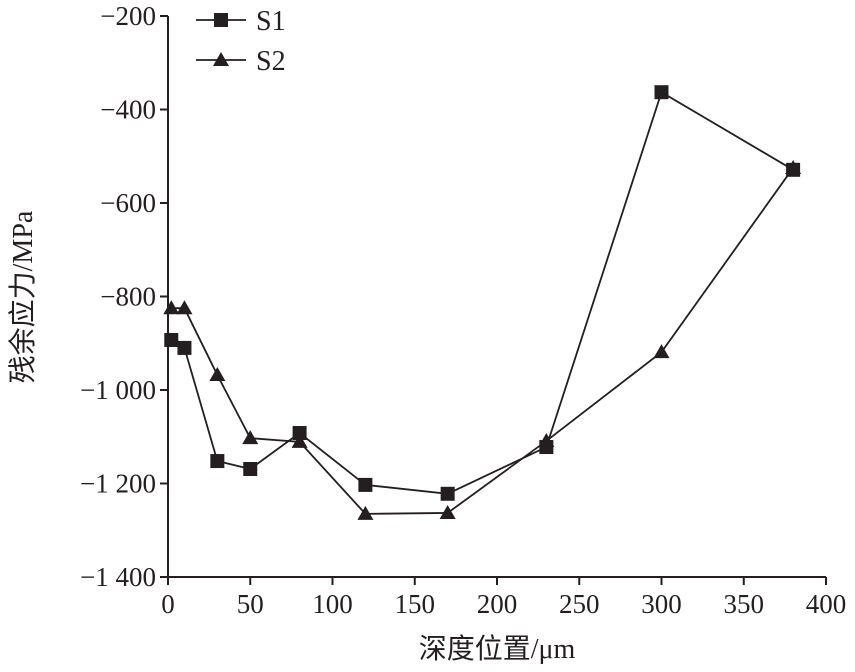  What do you see at coordinates (128, 203) in the screenshot?
I see `y-tick-label: −600` at bounding box center [128, 203].